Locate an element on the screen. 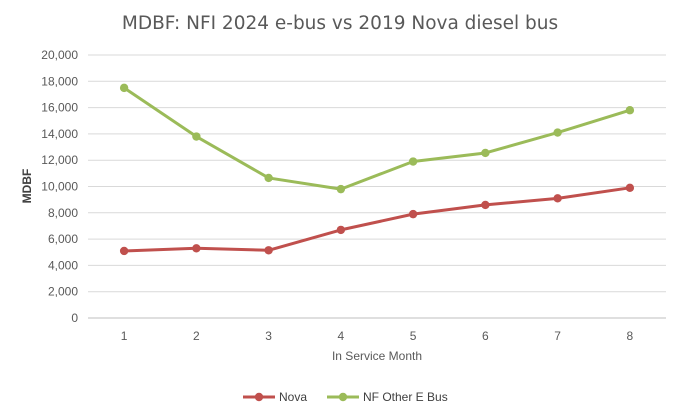  y-tick-label: 12,000 is located at coordinates (59, 160).